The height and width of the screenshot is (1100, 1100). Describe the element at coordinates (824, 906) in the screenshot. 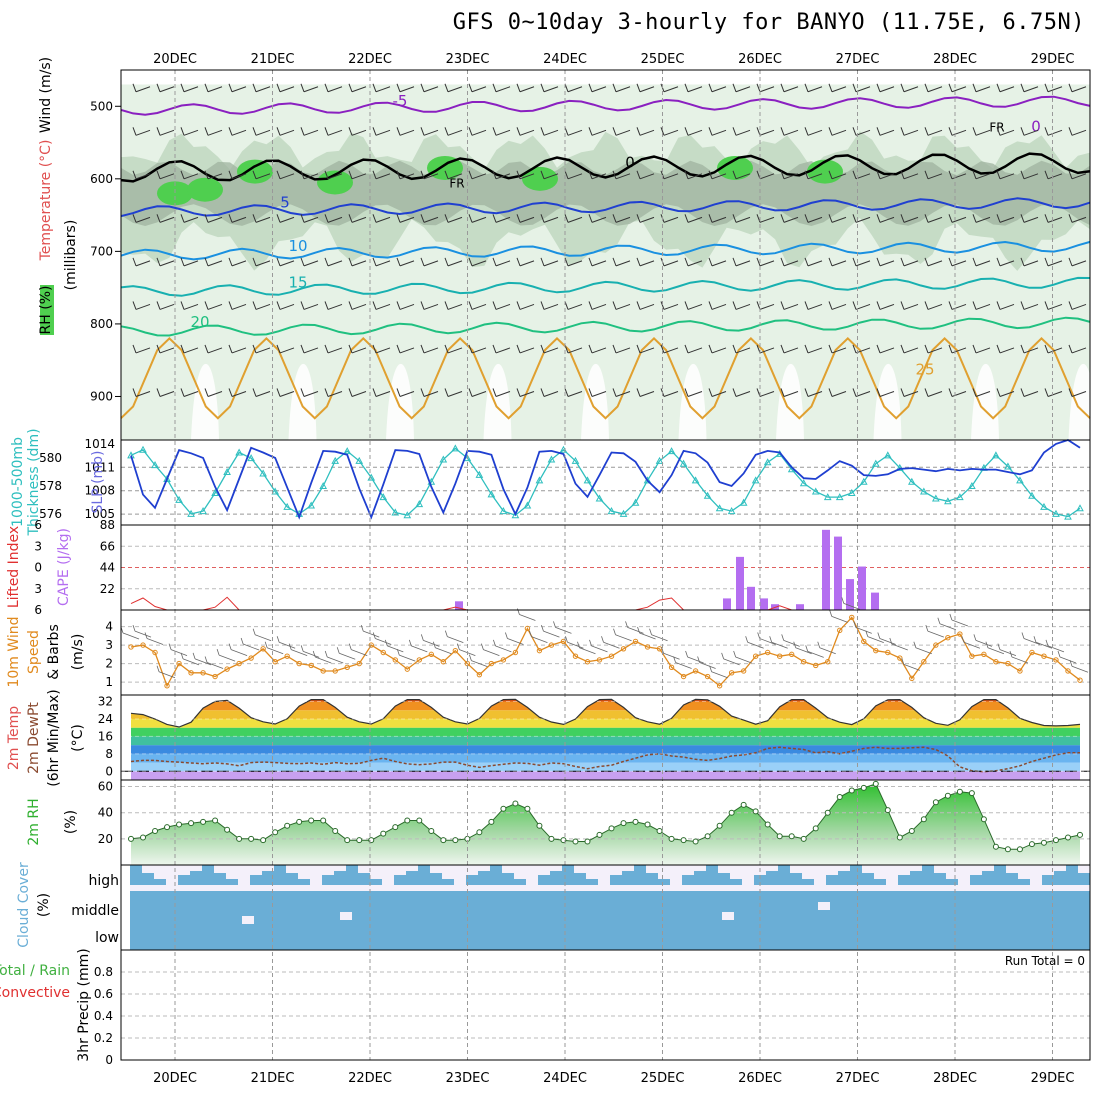

I see `cloud-gap-mid` at that location.